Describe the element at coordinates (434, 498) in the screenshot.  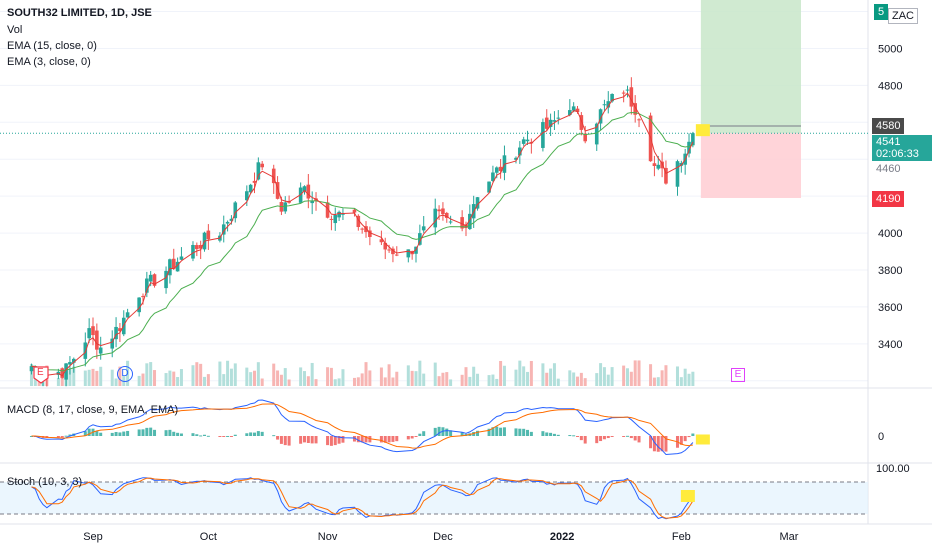
I see `stoch-band` at that location.